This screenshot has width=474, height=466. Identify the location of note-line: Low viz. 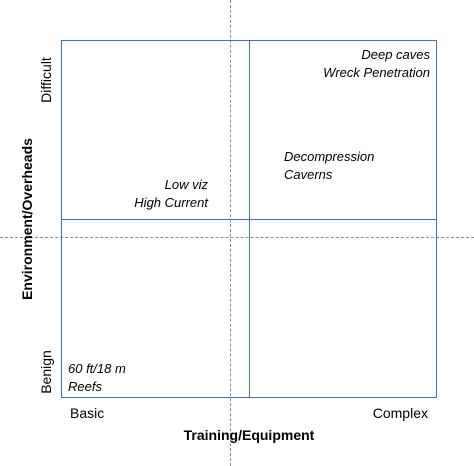
(186, 184).